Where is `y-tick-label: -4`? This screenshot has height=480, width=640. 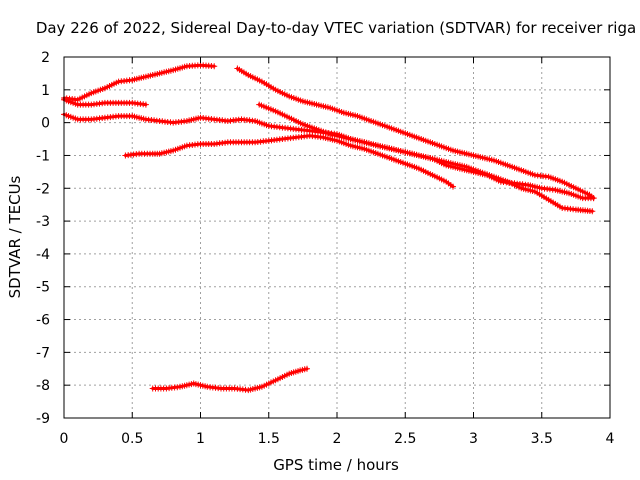
y-tick-label: -4 is located at coordinates (43, 255).